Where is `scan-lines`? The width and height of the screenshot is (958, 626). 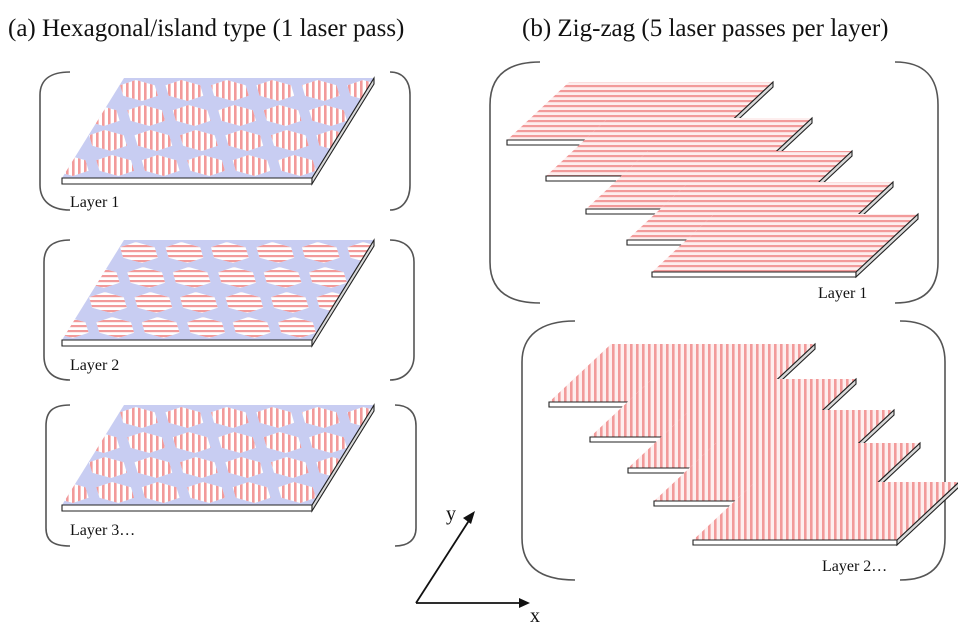 scan-lines is located at coordinates (825, 511).